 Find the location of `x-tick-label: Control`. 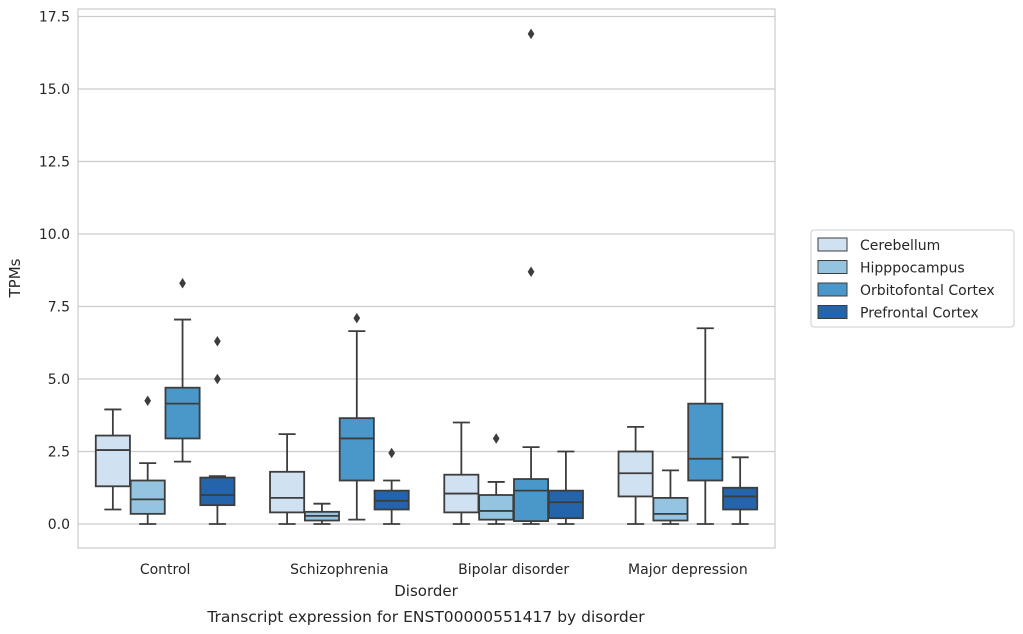

x-tick-label: Control is located at coordinates (165, 570).